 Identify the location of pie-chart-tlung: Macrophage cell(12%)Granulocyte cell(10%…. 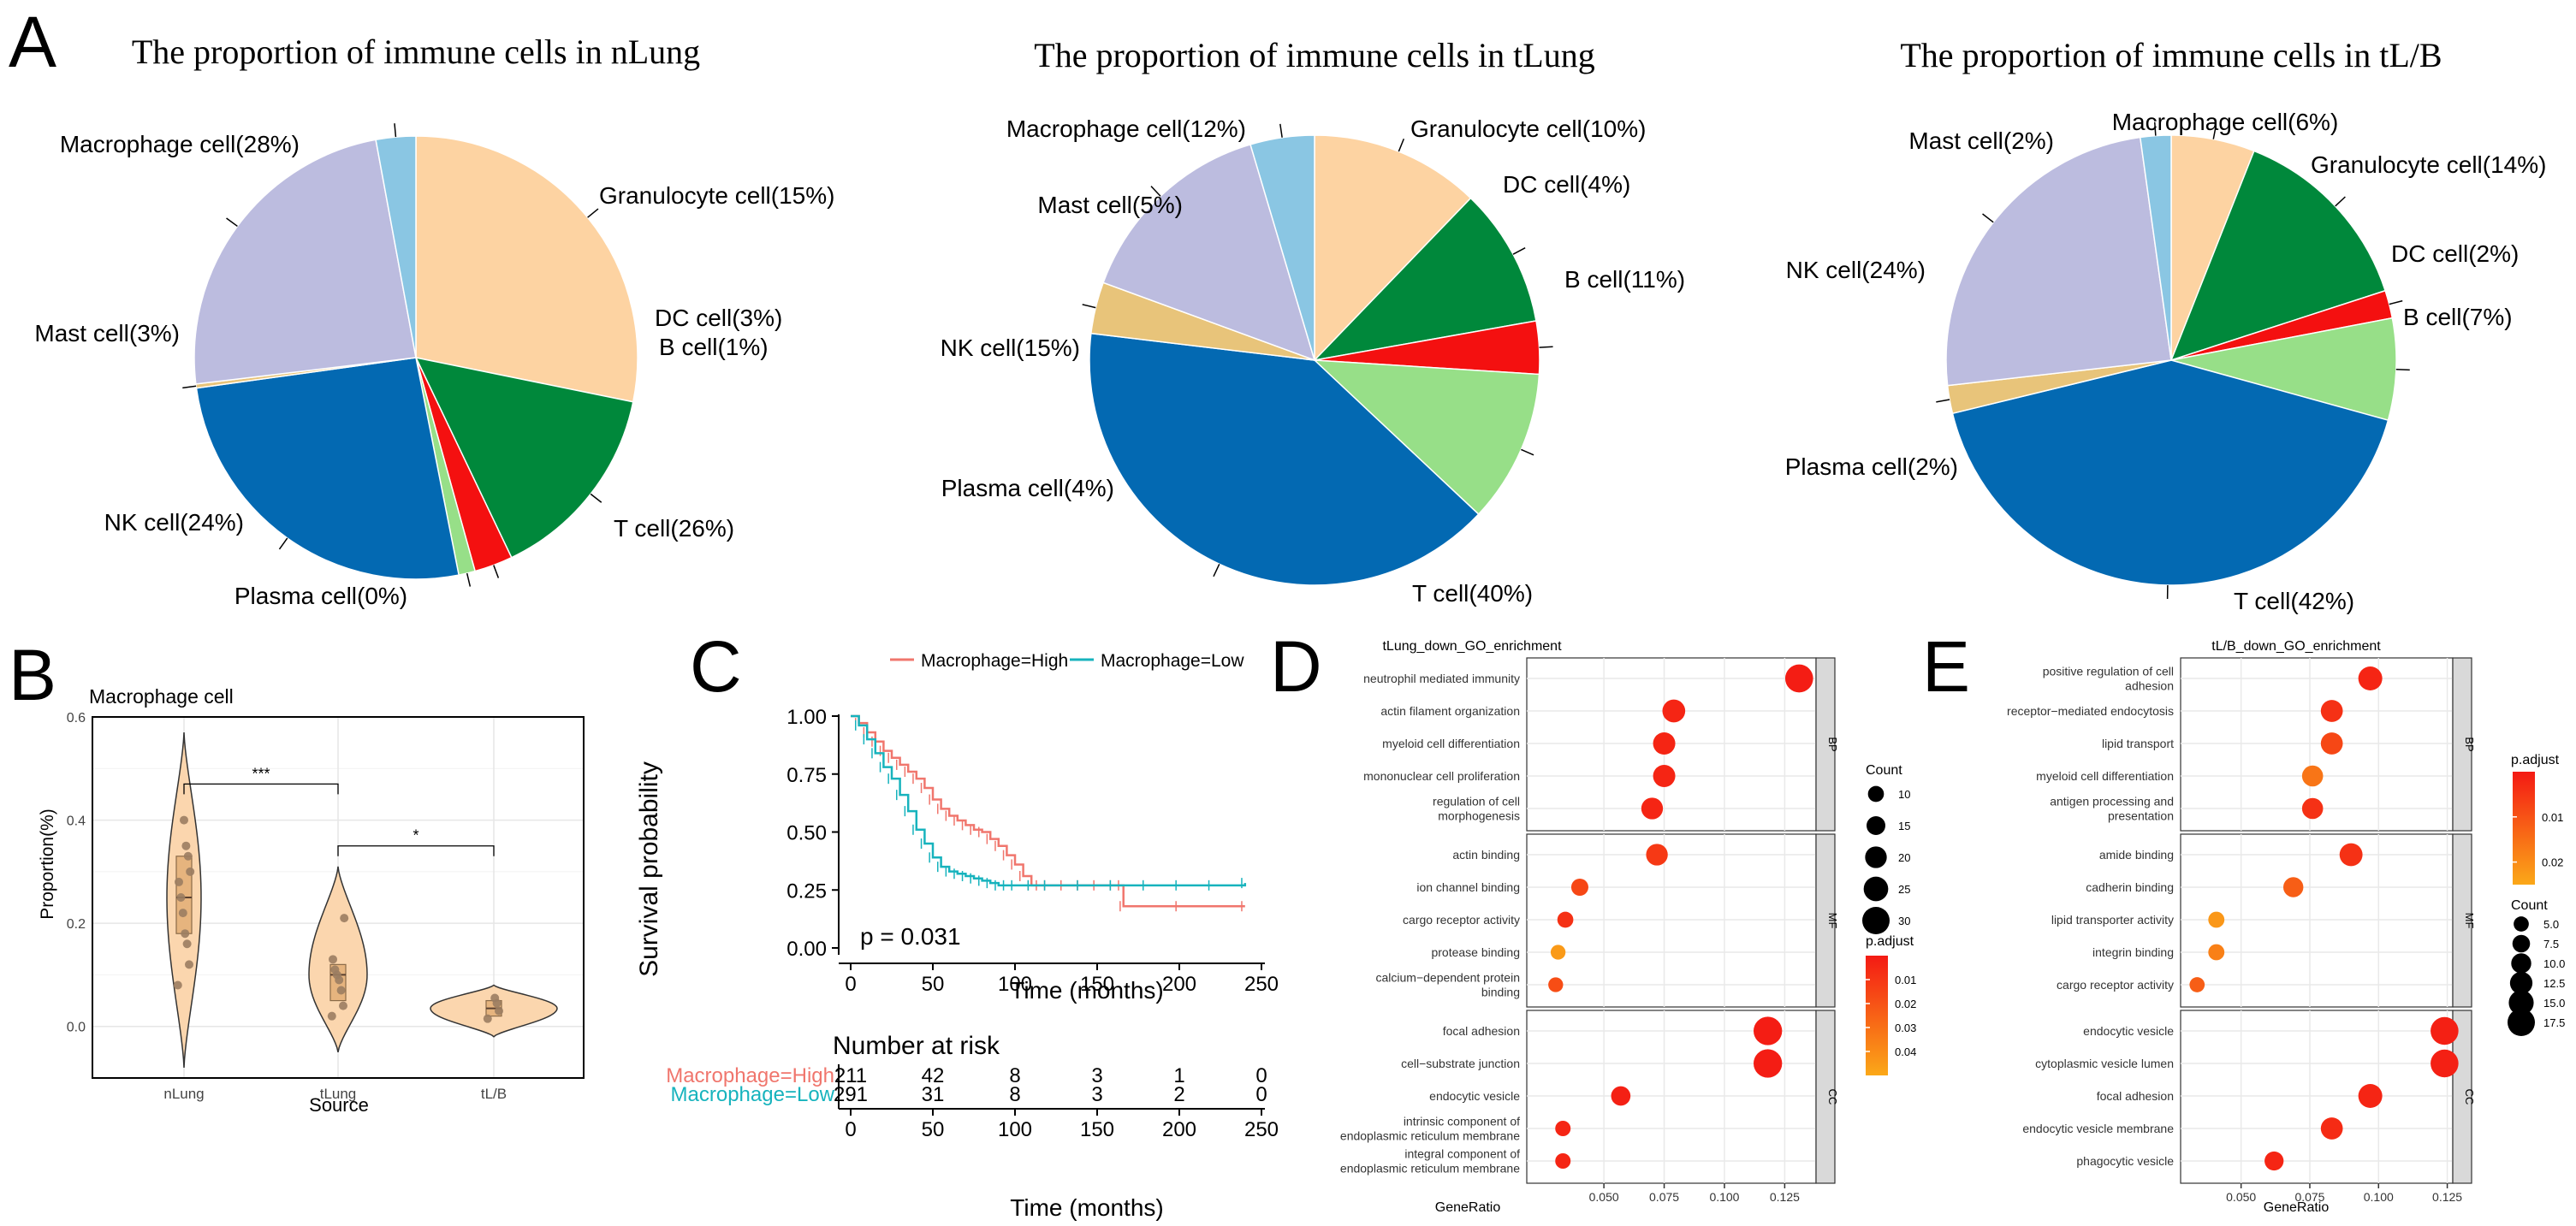
(1313, 361).